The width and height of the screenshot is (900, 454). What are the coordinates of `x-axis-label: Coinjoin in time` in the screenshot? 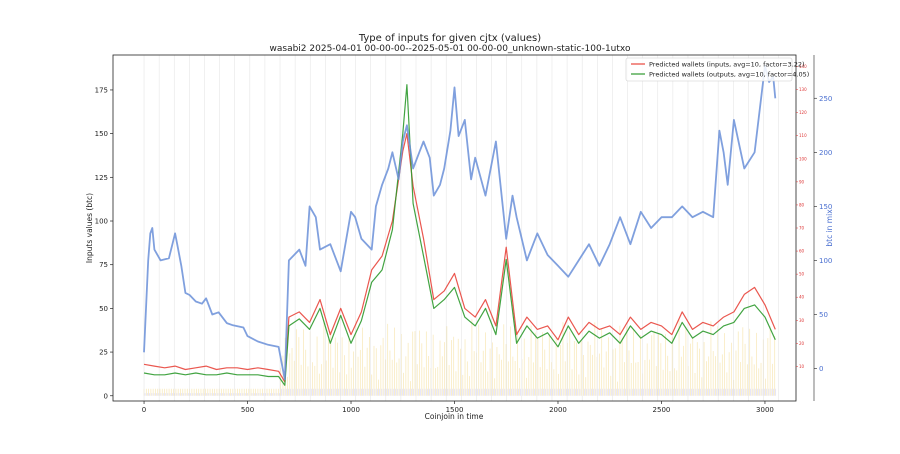 It's located at (454, 416).